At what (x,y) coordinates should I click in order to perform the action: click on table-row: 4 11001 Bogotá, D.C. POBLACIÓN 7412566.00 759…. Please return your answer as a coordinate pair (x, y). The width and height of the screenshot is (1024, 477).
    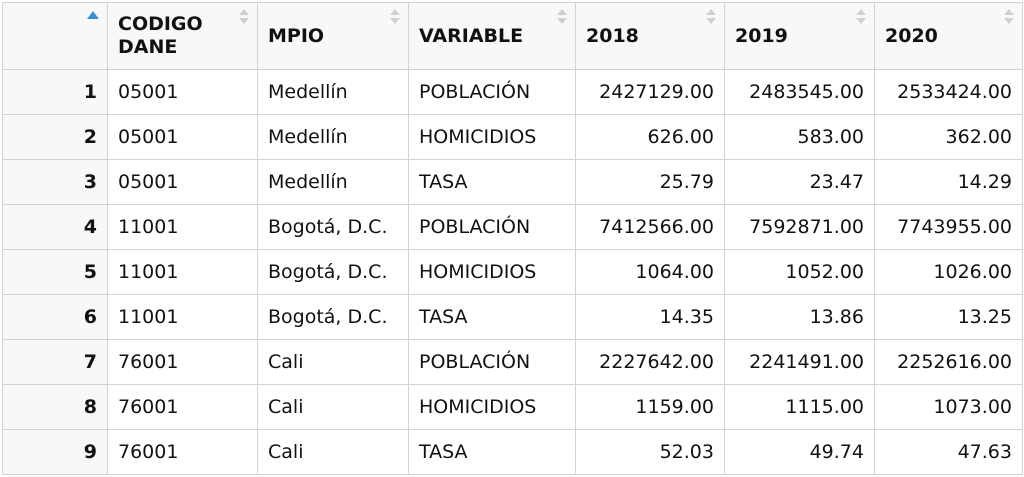
    Looking at the image, I should click on (512, 227).